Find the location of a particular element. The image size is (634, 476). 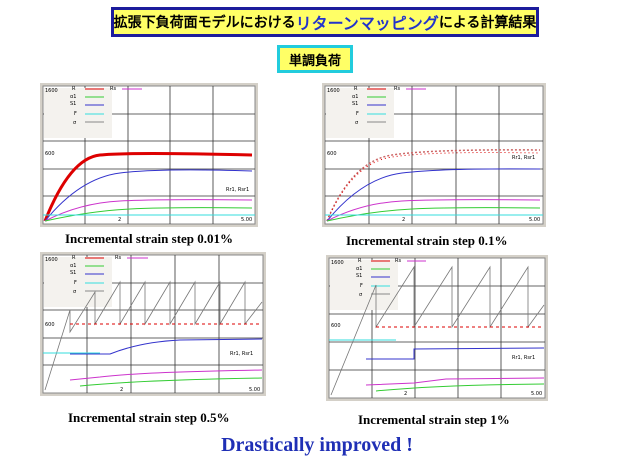

plot-panel-3: 1600 R Rs α1 S1 F σ 600 Rr1, Rsr1 2 5.00 is located at coordinates (153, 324).